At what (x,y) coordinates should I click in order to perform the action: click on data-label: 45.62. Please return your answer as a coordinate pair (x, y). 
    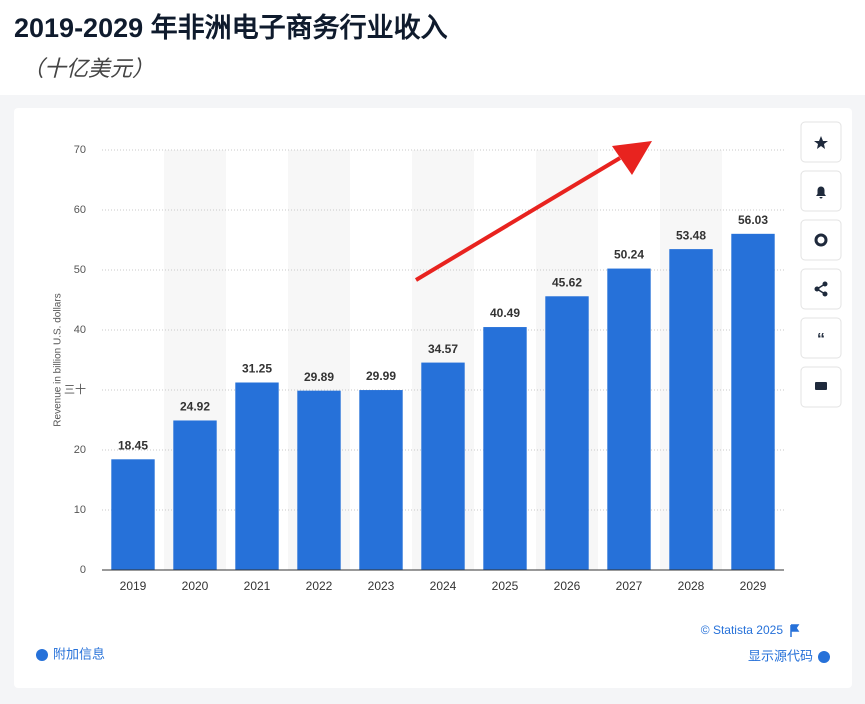
    Looking at the image, I should click on (567, 282).